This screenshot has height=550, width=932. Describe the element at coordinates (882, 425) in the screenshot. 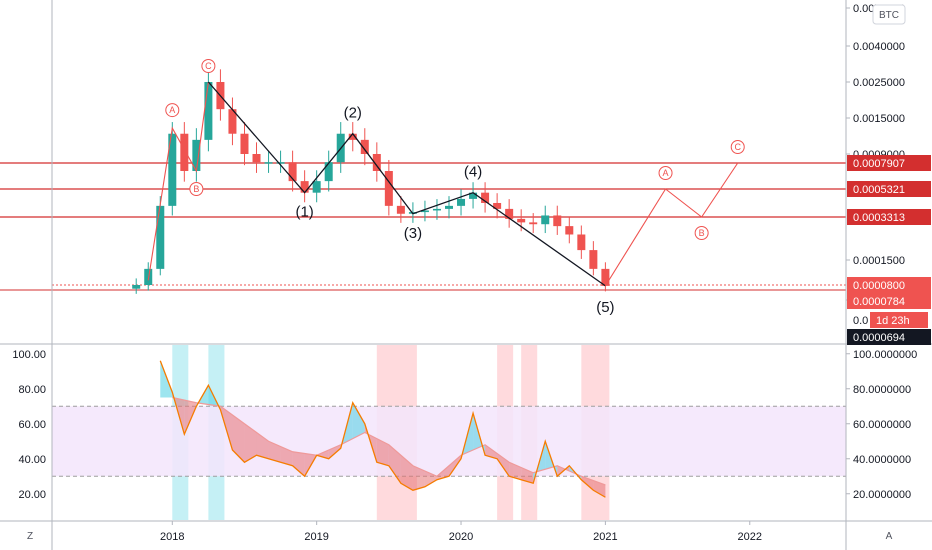

I see `osc-y-tick-right: 60.0000000` at that location.